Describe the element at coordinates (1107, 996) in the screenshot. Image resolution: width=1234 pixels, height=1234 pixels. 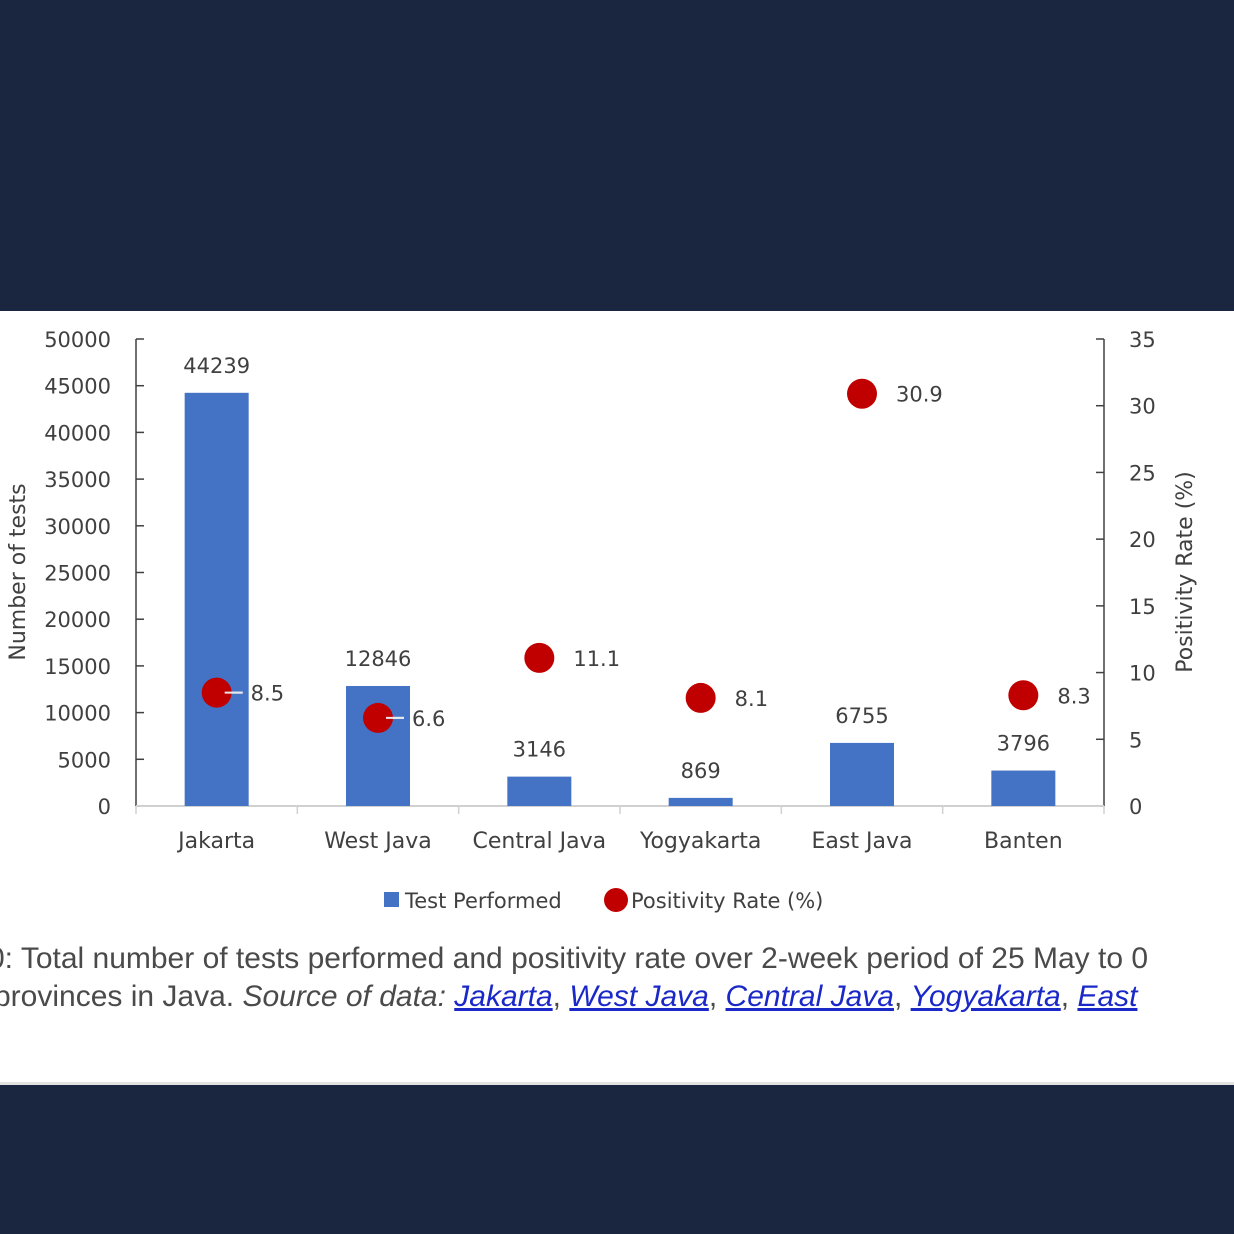
I see `source-link-east-java: East` at that location.